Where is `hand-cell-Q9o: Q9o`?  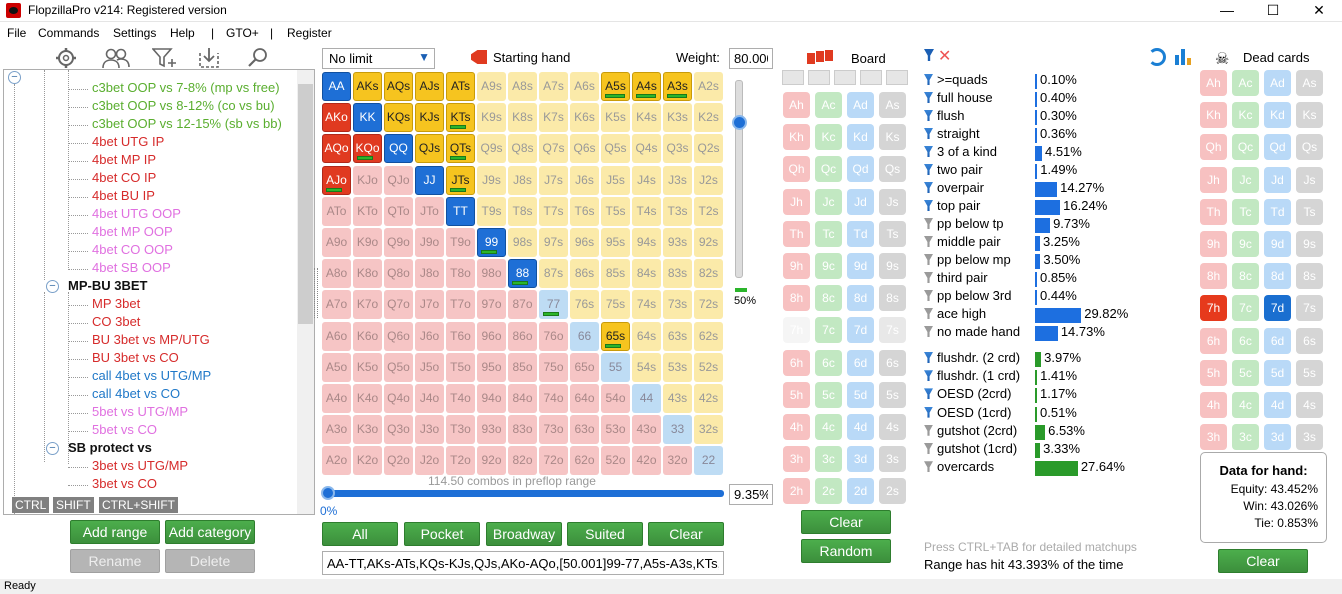 hand-cell-Q9o: Q9o is located at coordinates (398, 242).